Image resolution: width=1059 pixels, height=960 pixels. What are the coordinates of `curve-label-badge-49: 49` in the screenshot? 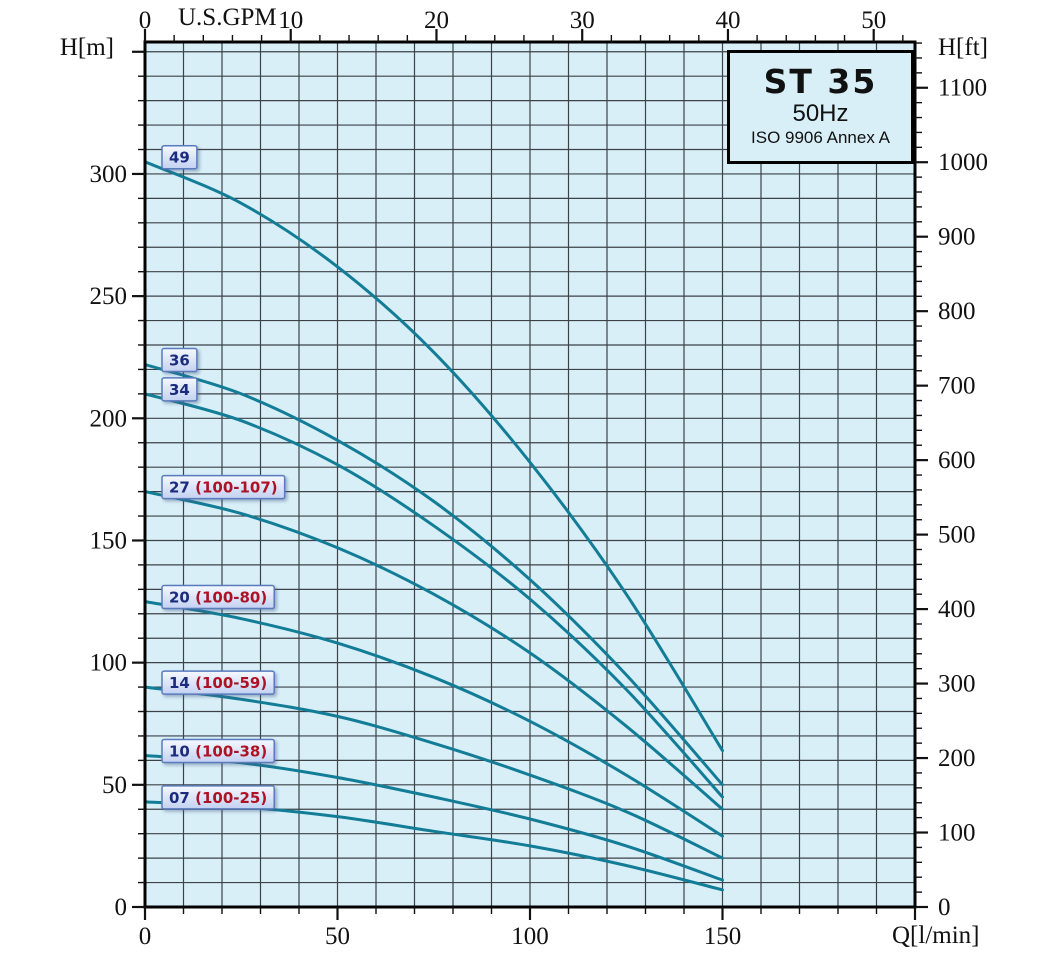 It's located at (179, 157).